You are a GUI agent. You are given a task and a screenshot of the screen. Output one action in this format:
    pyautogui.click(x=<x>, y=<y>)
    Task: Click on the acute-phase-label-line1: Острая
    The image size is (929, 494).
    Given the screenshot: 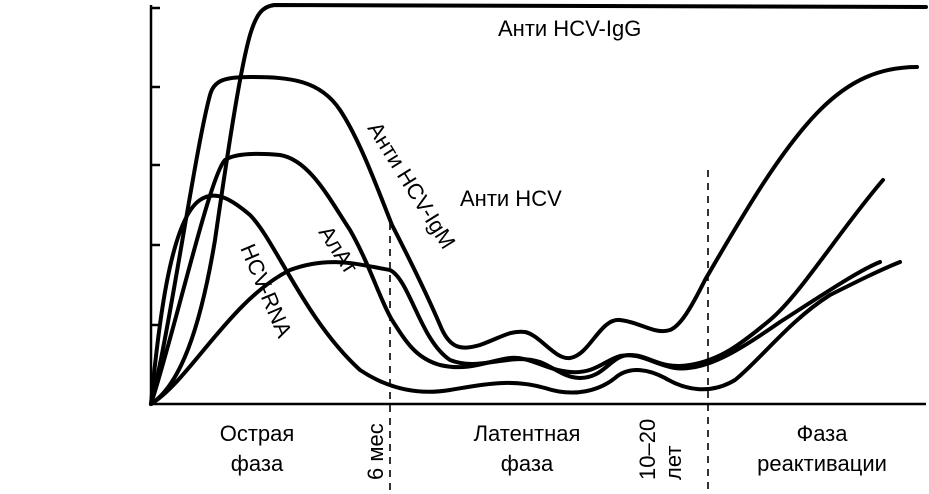 What is the action you would take?
    pyautogui.click(x=257, y=433)
    